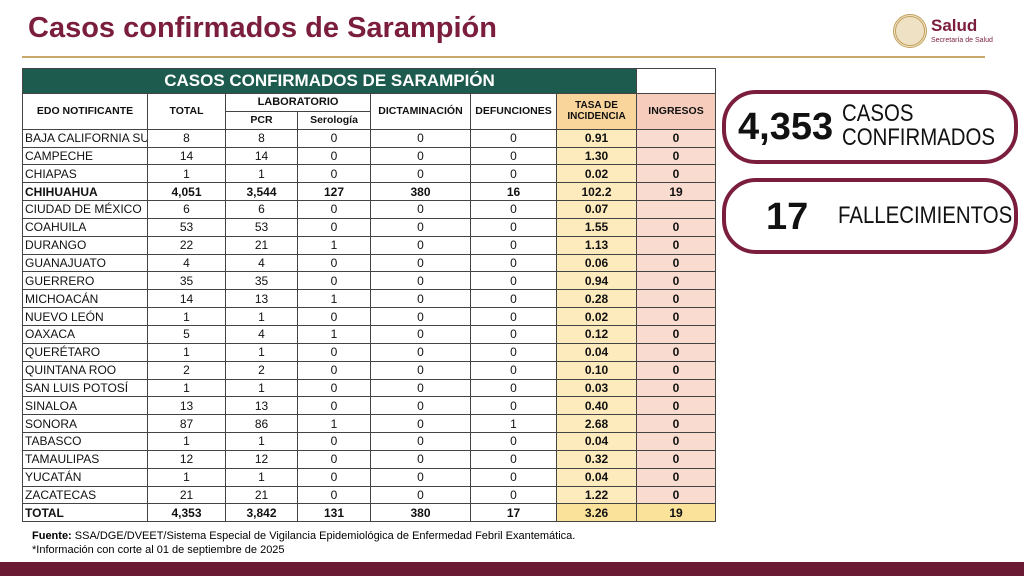 The image size is (1024, 576). What do you see at coordinates (676, 192) in the screenshot?
I see `admissions-cell: 19` at bounding box center [676, 192].